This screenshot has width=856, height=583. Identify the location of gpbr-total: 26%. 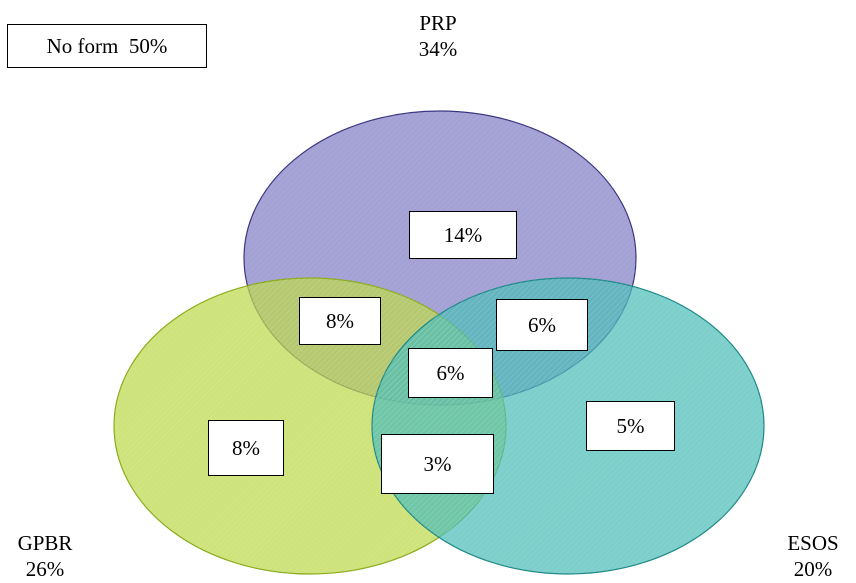
(45, 569).